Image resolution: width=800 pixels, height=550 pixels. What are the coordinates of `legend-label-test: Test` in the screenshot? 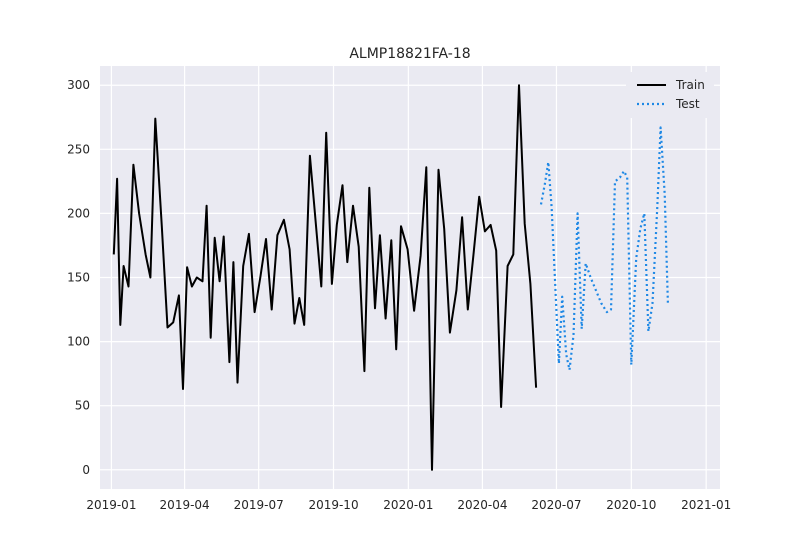 It's located at (687, 104).